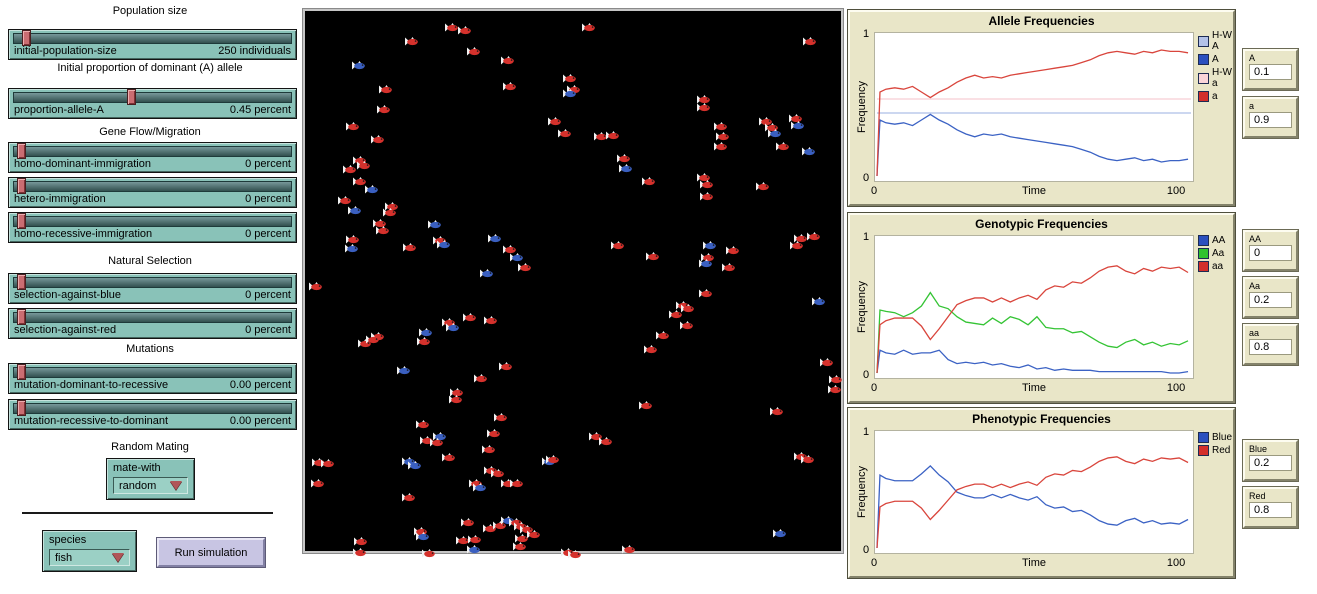  I want to click on mate-with-chooser: mate-with random, so click(150, 479).